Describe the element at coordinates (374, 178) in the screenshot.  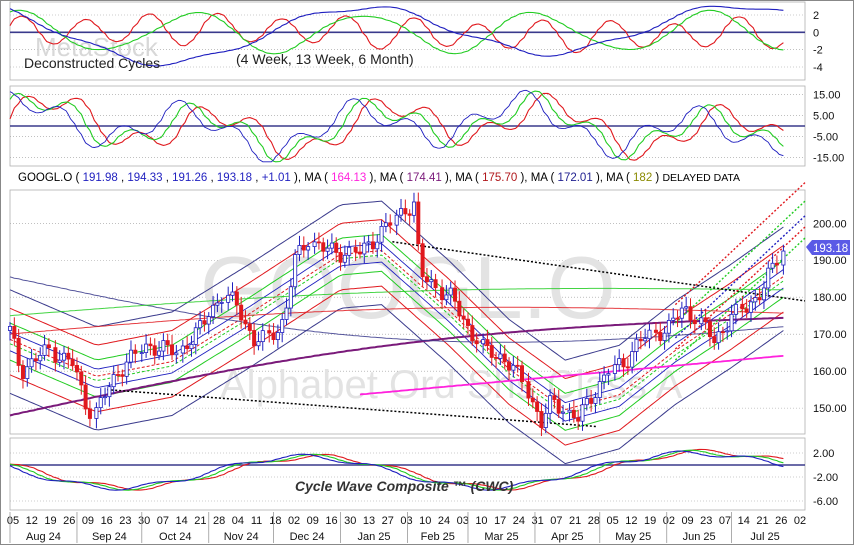
I see `ma1-close: ),` at that location.